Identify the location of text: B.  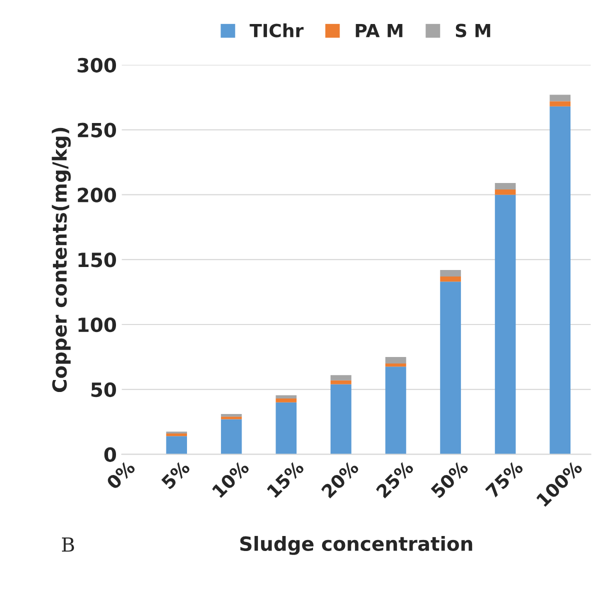
(68, 544).